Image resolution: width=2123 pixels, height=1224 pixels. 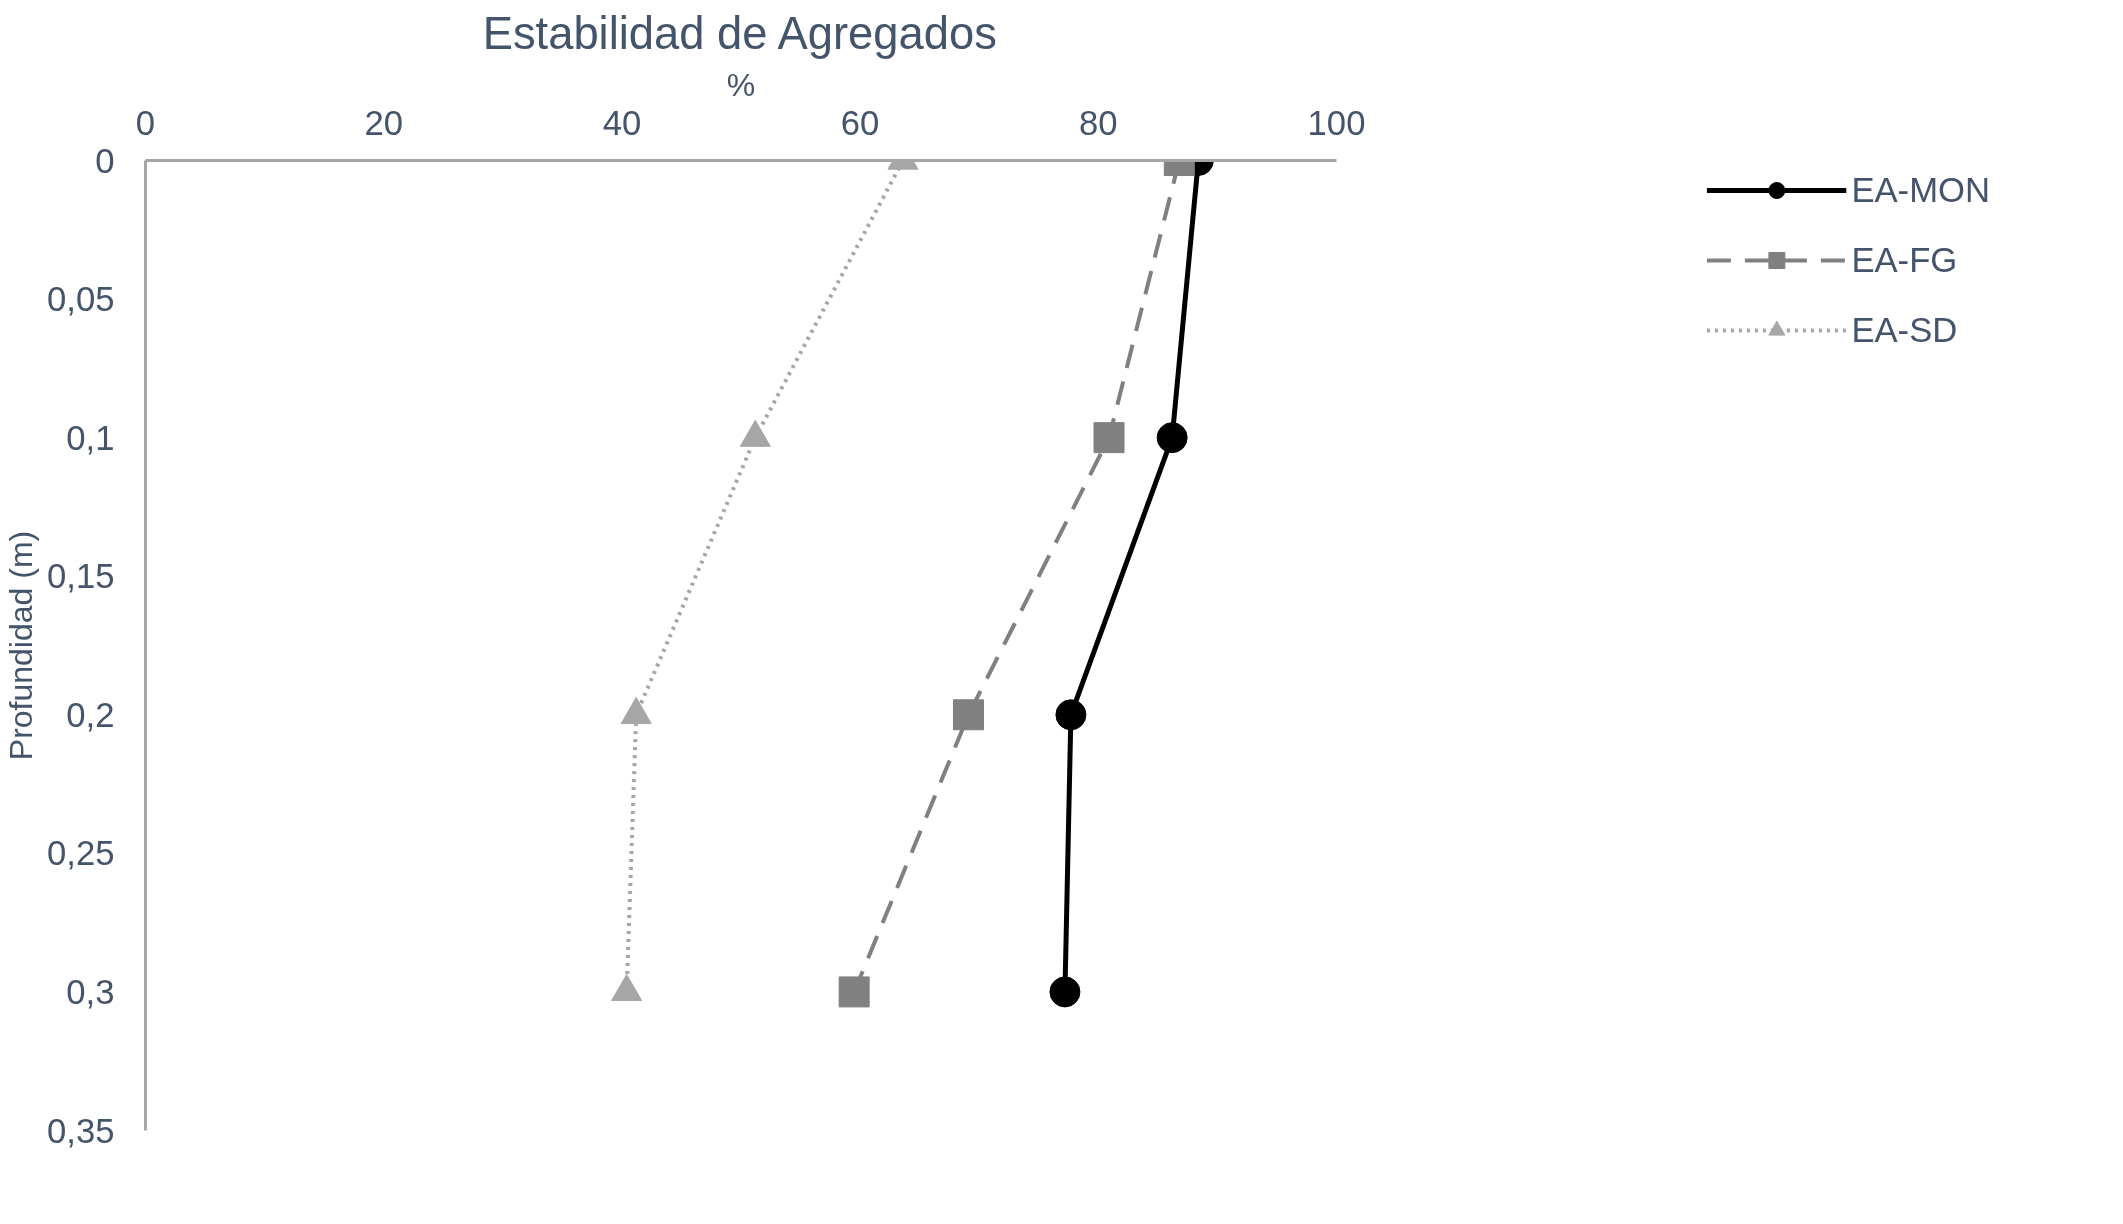 What do you see at coordinates (90, 714) in the screenshot?
I see `y-tick-label: 0,2` at bounding box center [90, 714].